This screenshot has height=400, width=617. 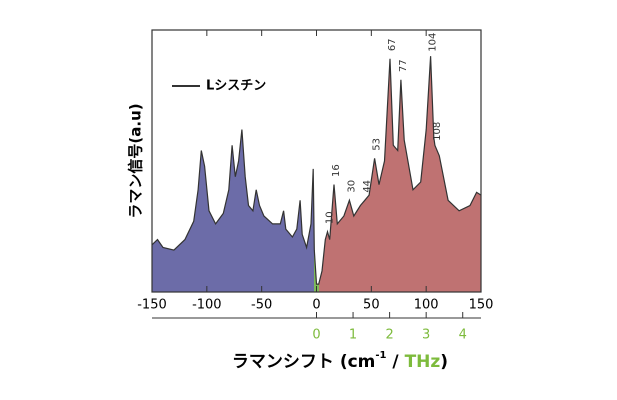 I want to click on x2-tick-label: 4, so click(x=463, y=335).